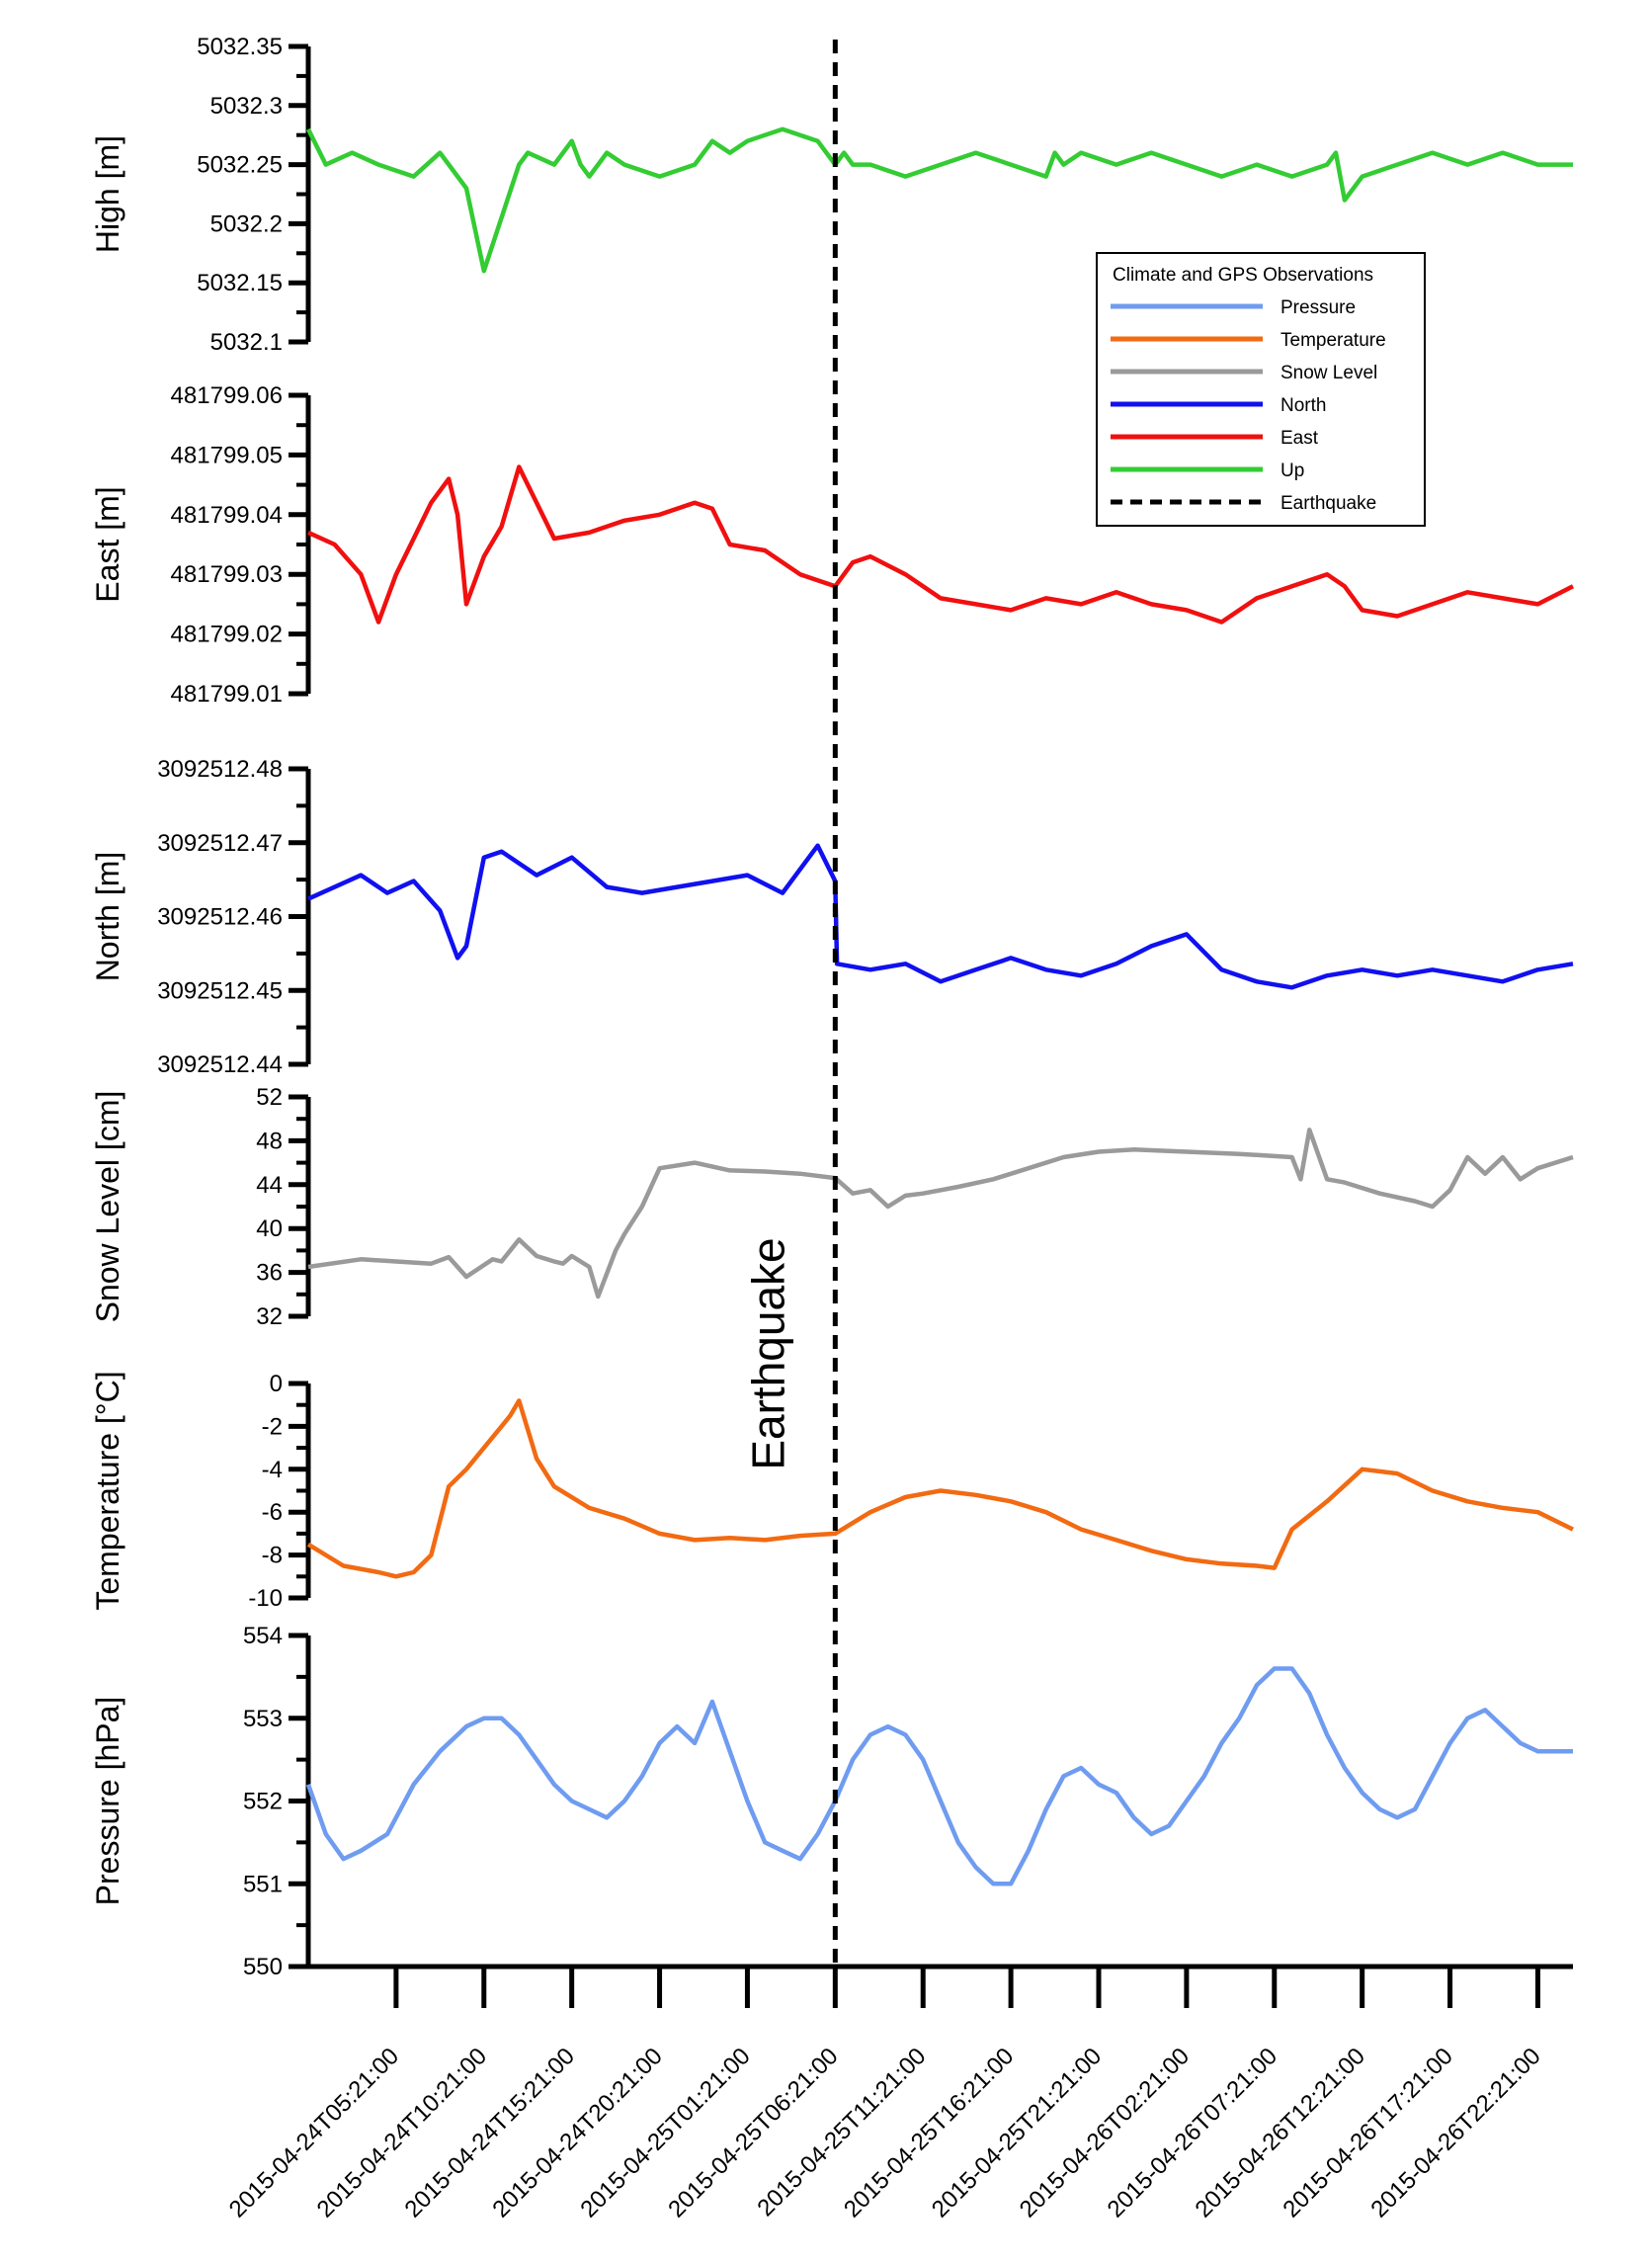 This screenshot has width=1652, height=2263. I want to click on y-tick-label-temperature: -2, so click(272, 1427).